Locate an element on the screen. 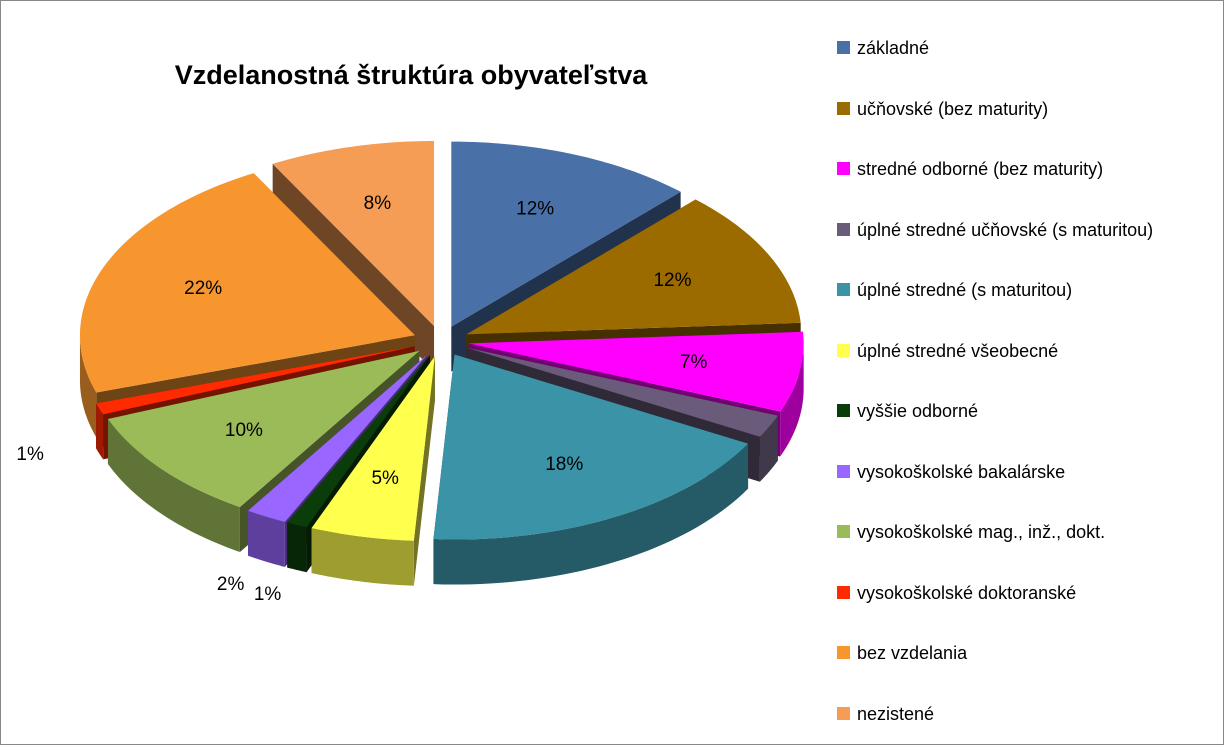  legend-label: stredné odborné (bez maturity) is located at coordinates (980, 169).